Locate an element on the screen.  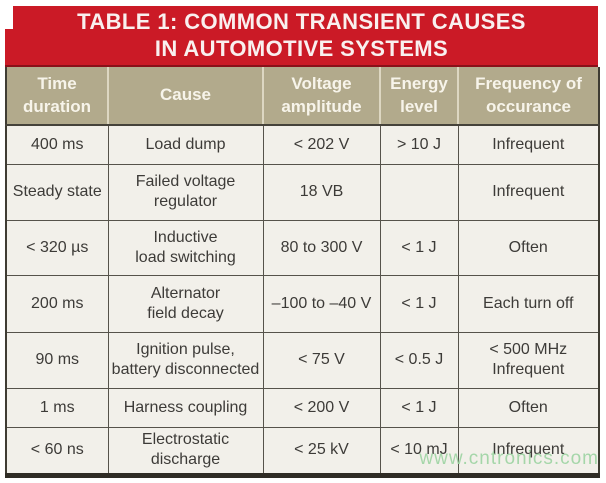
col-header-cause: Cause is located at coordinates (185, 96).